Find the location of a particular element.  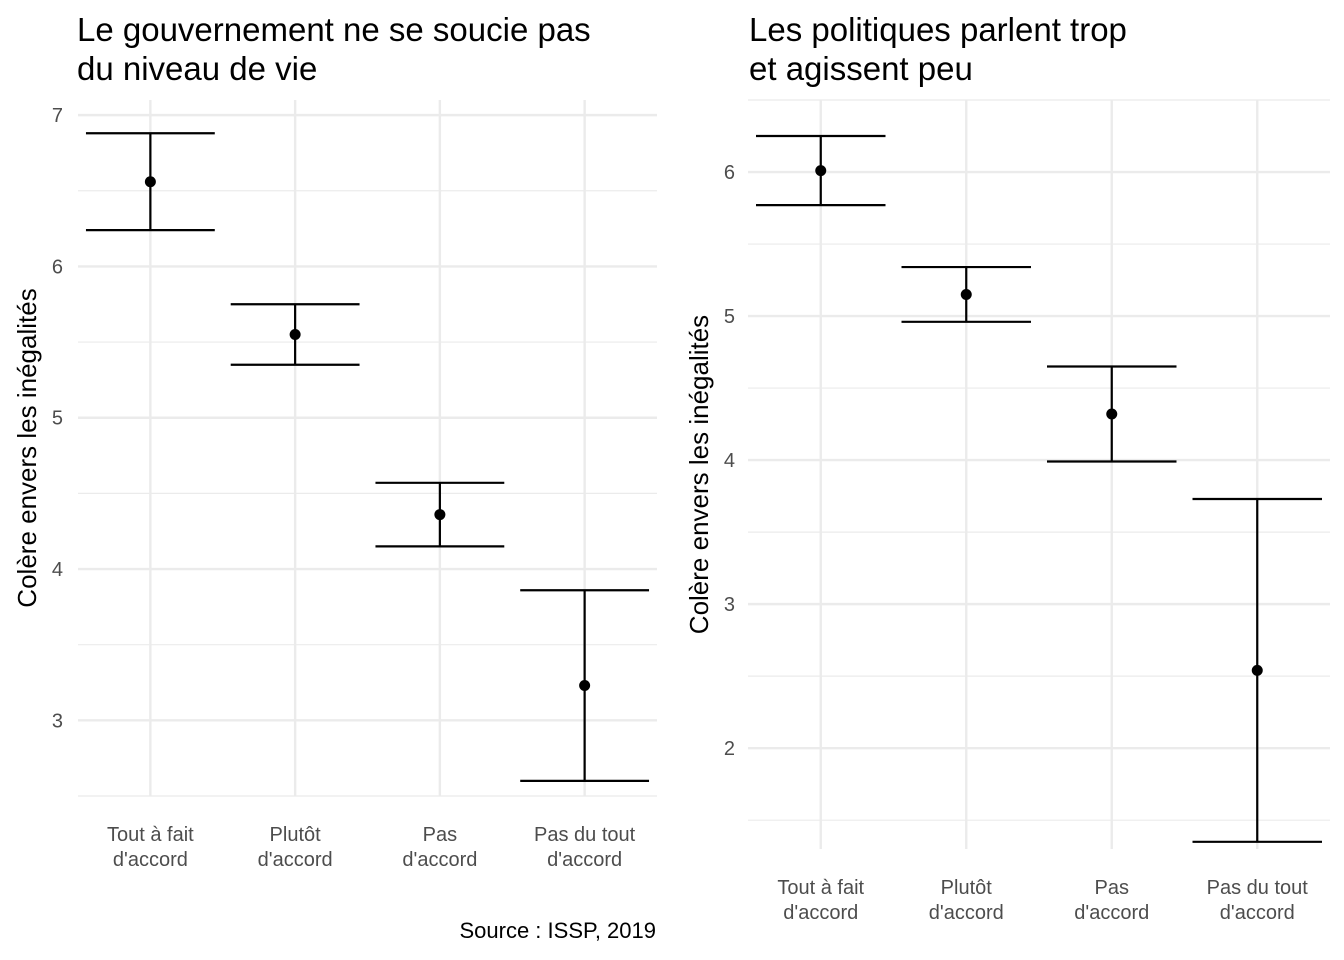

y-tick-label: 2 is located at coordinates (729, 749).